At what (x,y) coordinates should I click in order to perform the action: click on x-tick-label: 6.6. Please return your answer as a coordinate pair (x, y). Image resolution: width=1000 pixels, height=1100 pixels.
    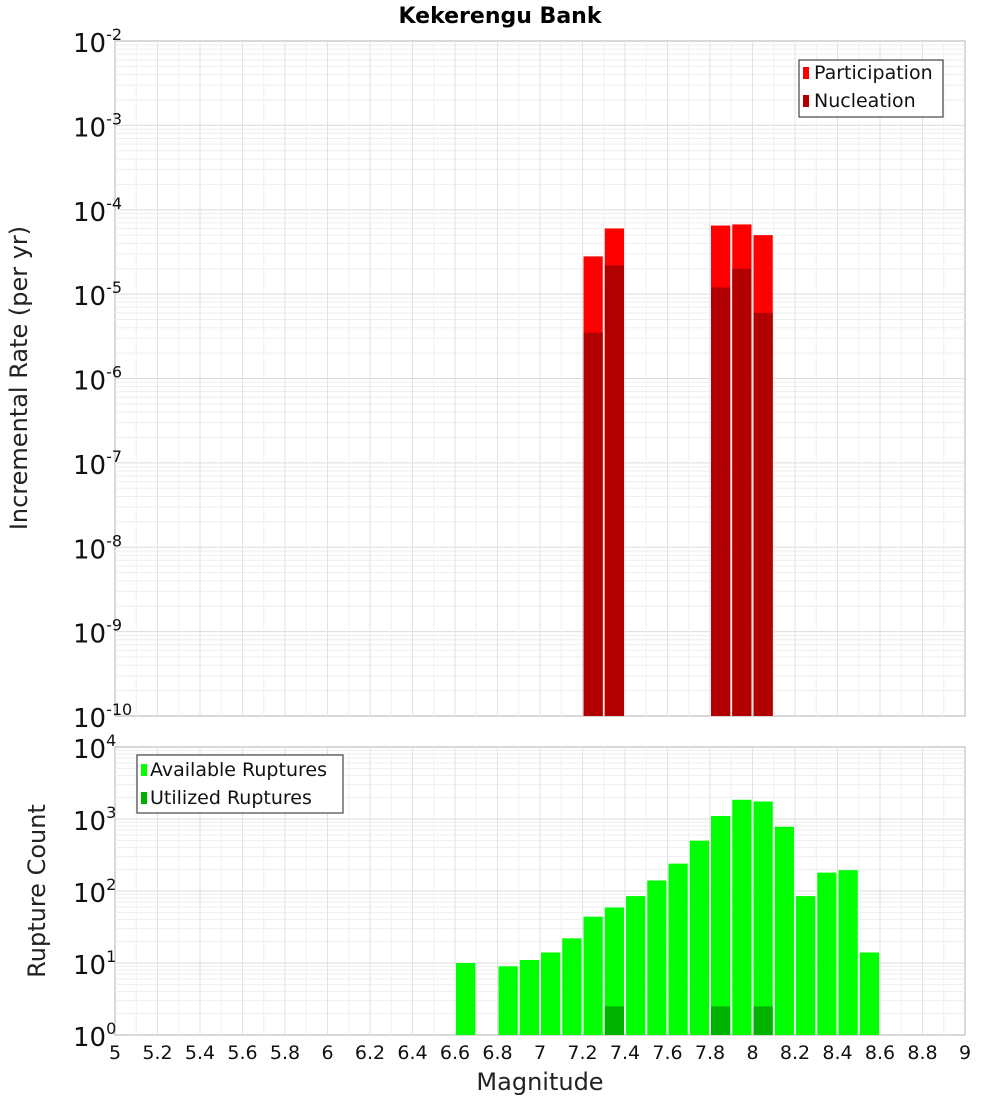
    Looking at the image, I should click on (455, 1053).